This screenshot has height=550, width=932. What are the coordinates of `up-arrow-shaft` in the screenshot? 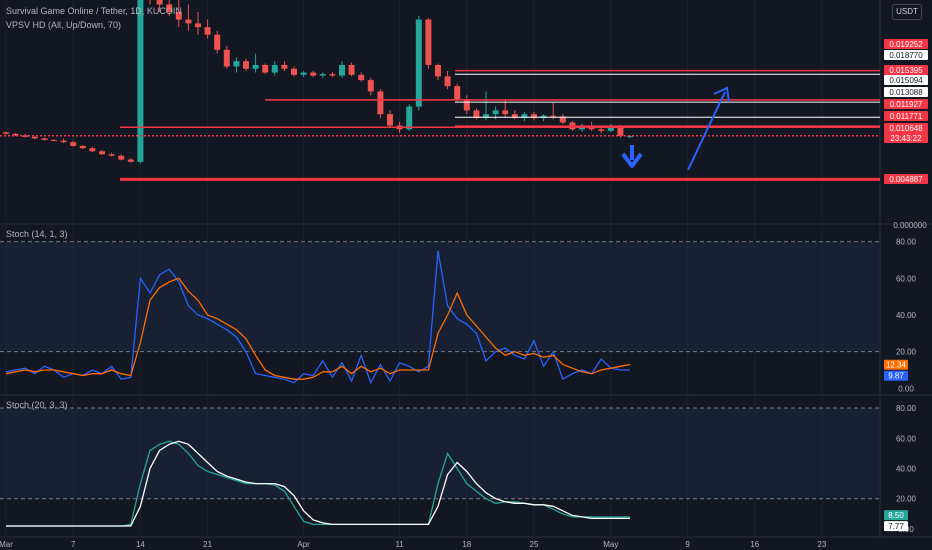 It's located at (706, 131).